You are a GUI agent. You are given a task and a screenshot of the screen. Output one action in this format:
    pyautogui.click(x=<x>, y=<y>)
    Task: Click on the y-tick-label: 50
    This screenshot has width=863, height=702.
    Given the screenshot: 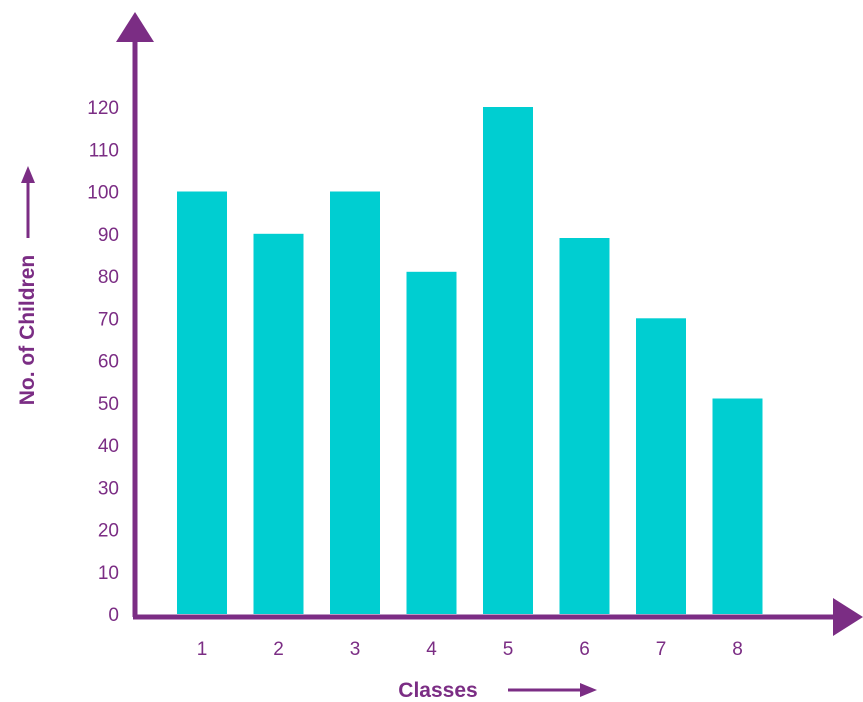 What is the action you would take?
    pyautogui.click(x=108, y=404)
    